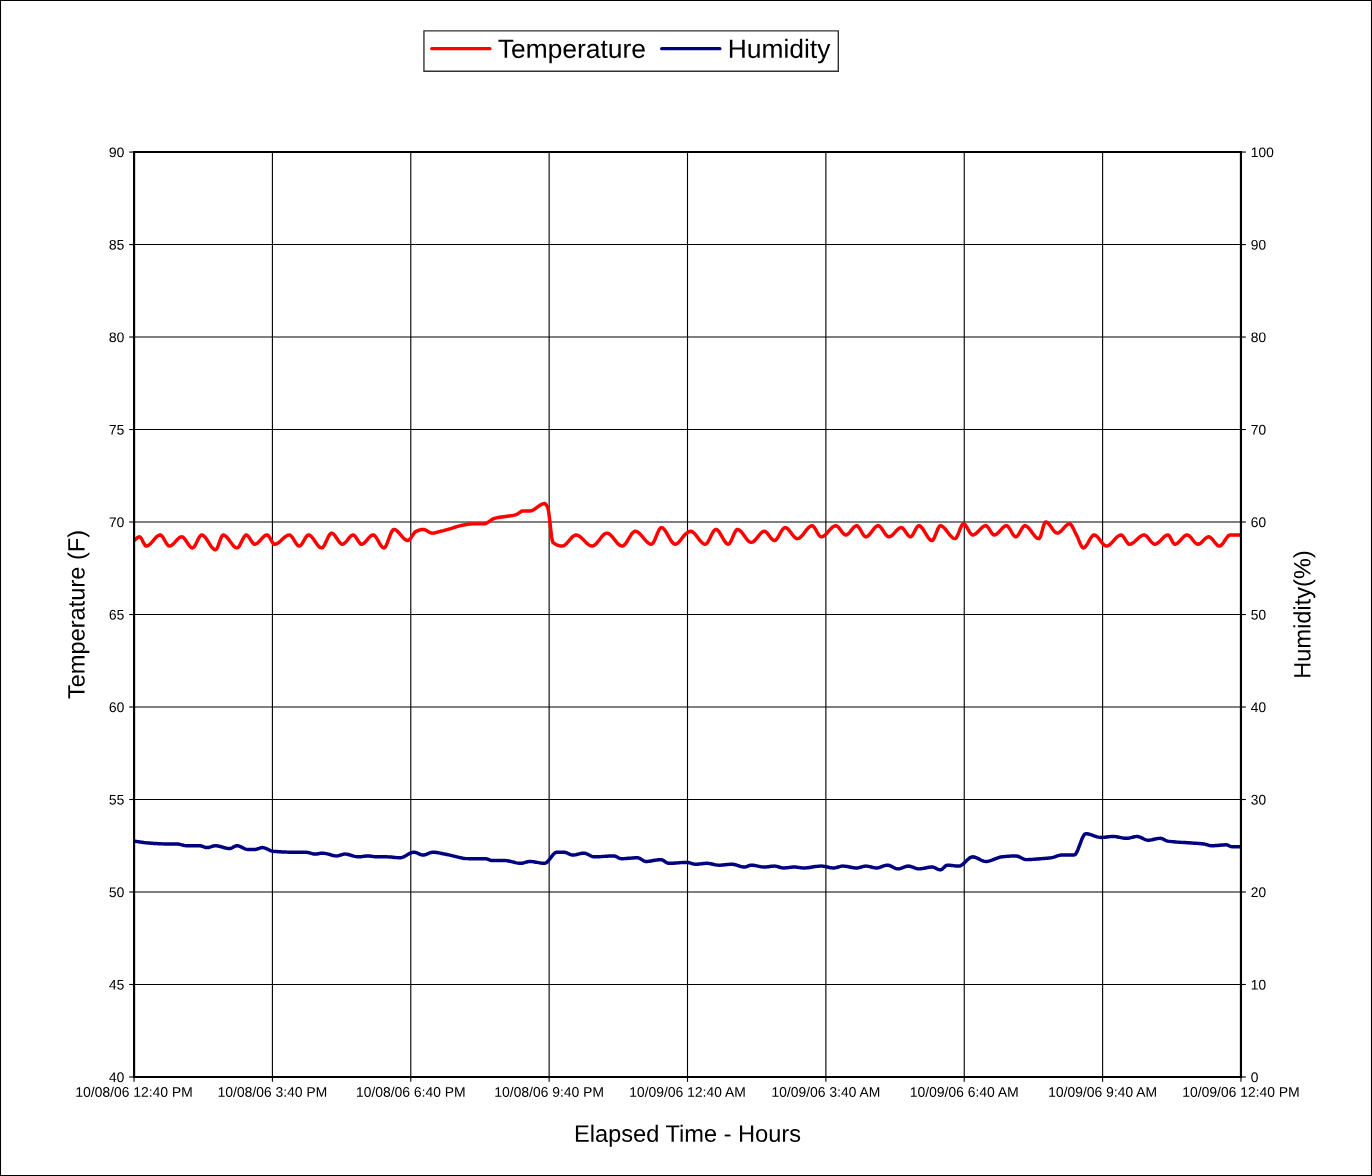 This screenshot has width=1372, height=1176. Describe the element at coordinates (116, 244) in the screenshot. I see `y-tick-label: 85` at that location.